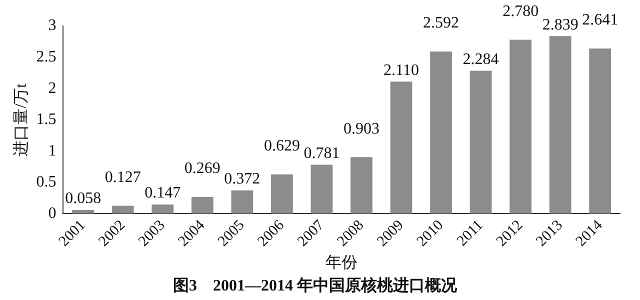  Describe the element at coordinates (162, 193) in the screenshot. I see `data-label: 0.147` at that location.